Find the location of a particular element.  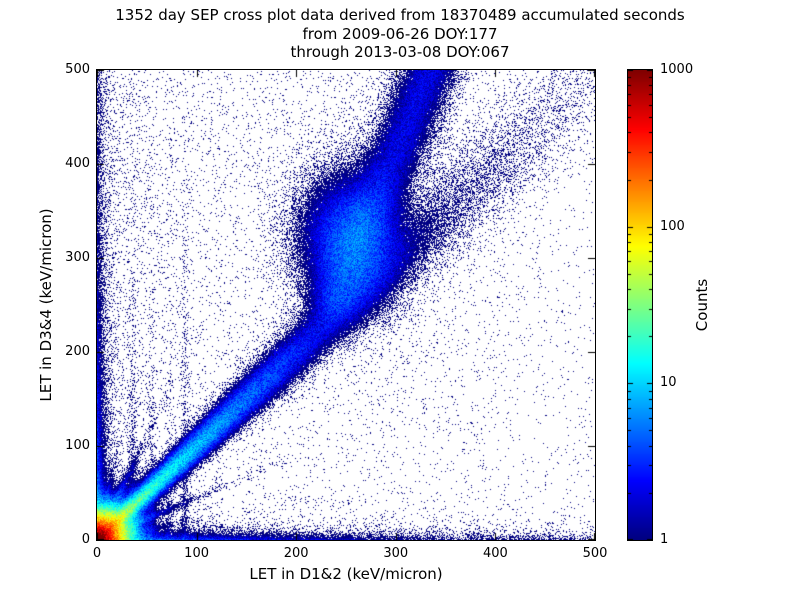

x-tick-label: 500 is located at coordinates (595, 553).